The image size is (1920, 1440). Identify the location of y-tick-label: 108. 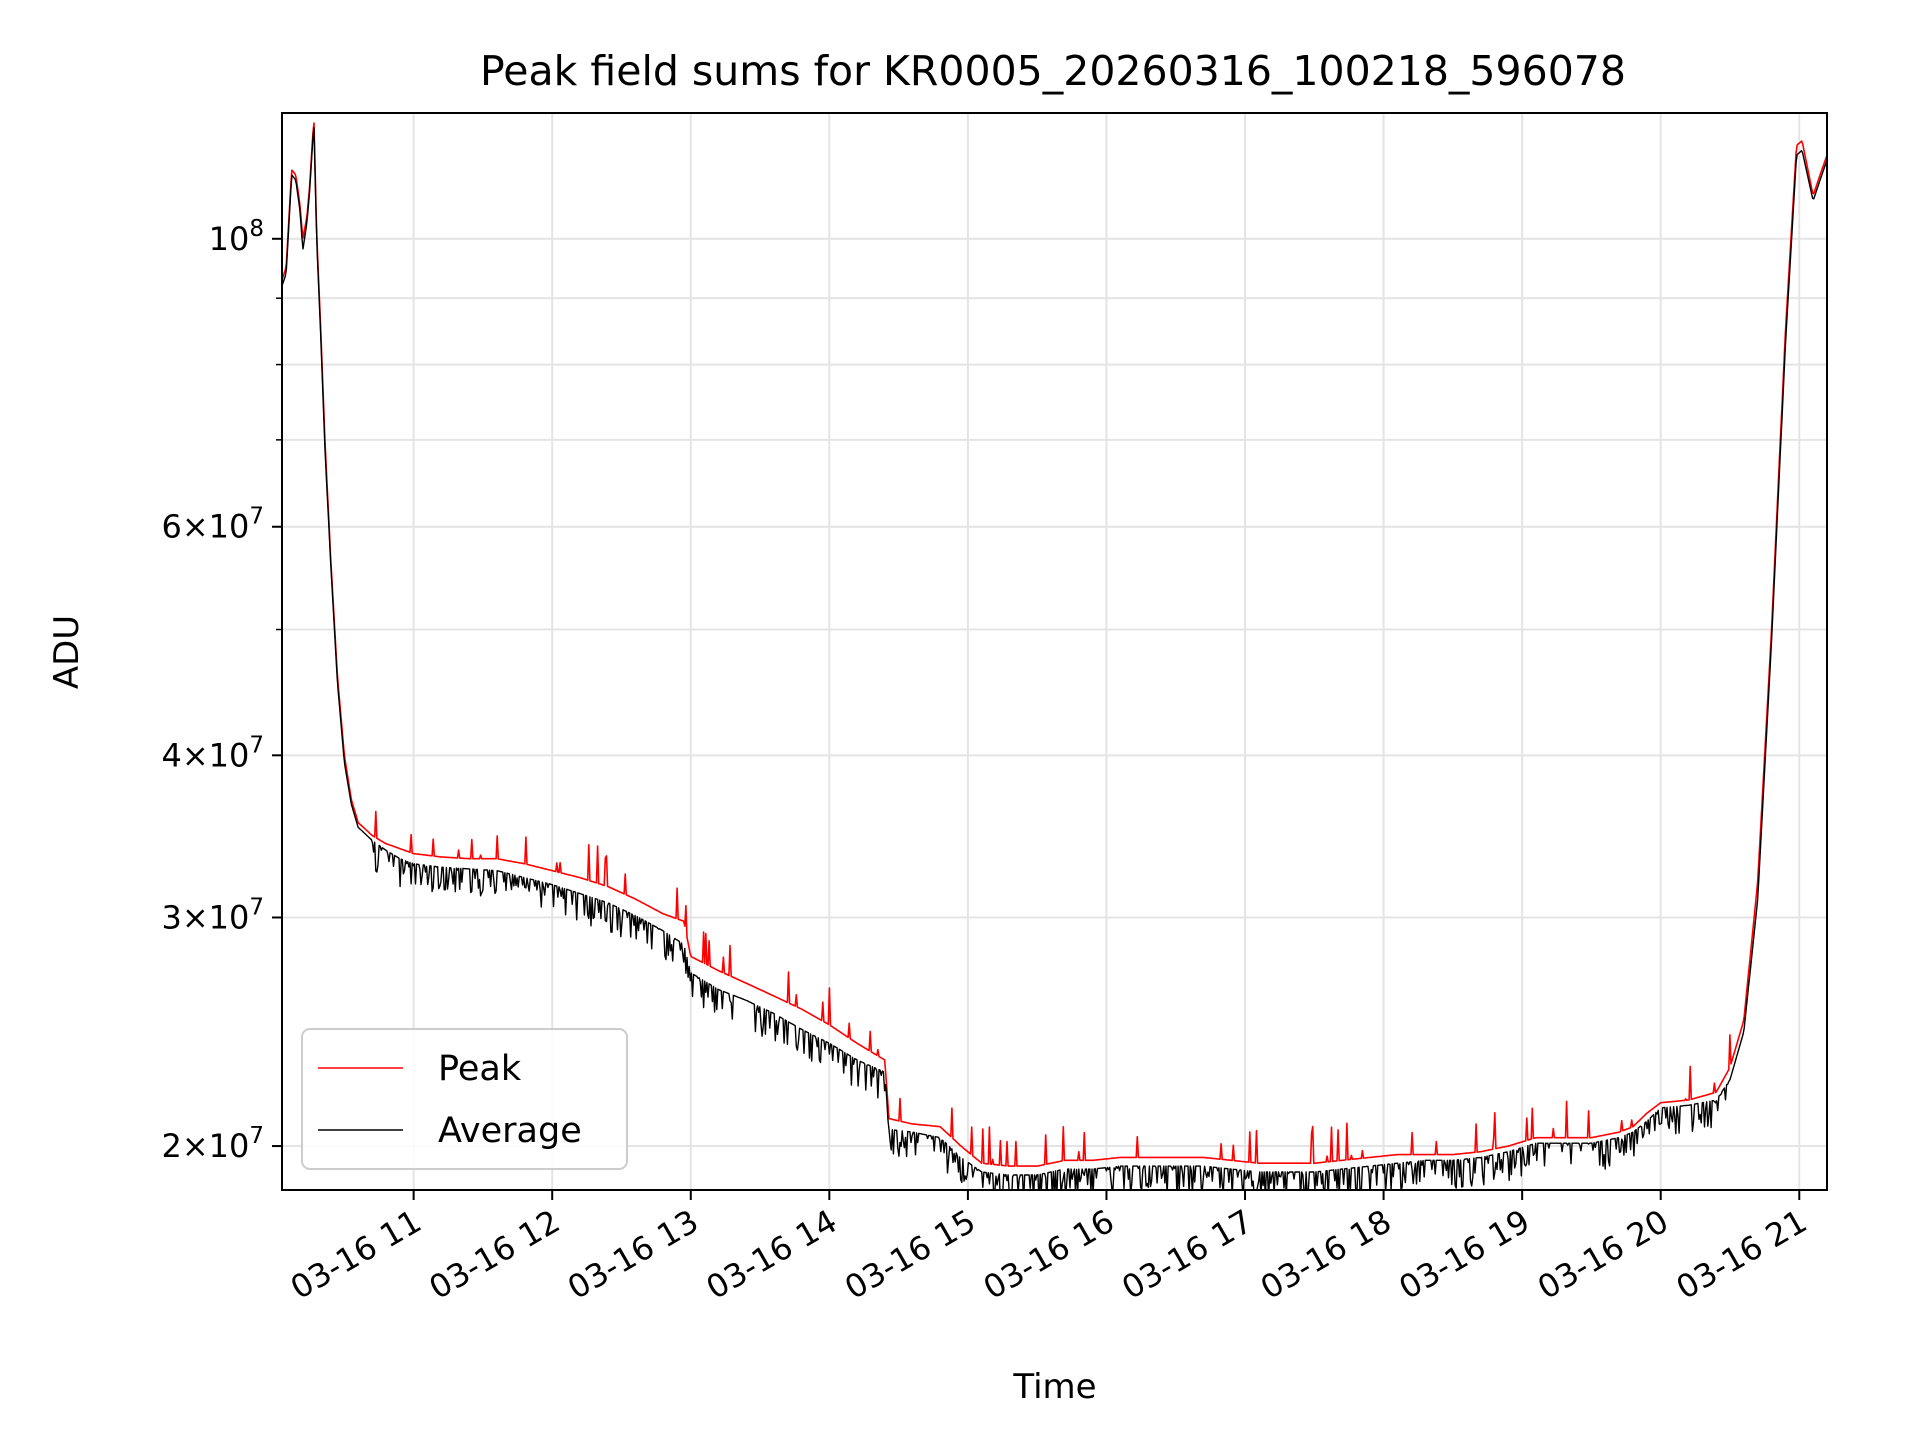
(236, 237).